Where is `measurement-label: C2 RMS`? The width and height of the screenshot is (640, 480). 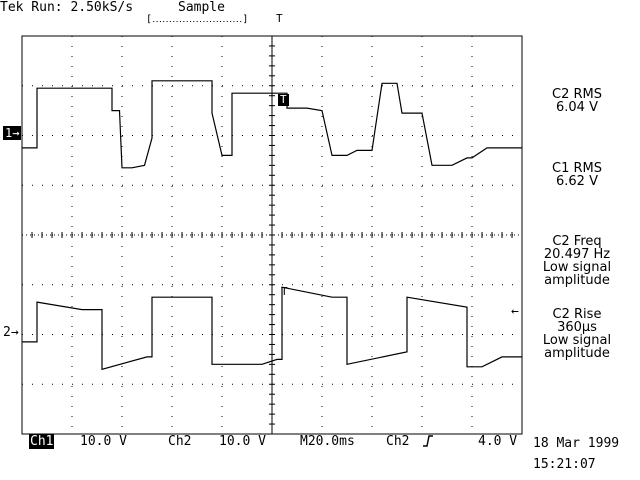 measurement-label: C2 RMS is located at coordinates (577, 94).